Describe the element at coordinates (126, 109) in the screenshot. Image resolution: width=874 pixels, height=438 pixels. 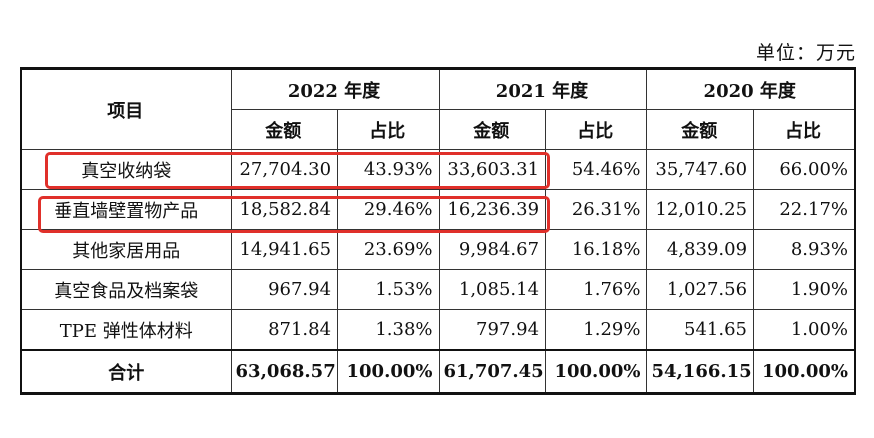
I see `item-header: 项目` at that location.